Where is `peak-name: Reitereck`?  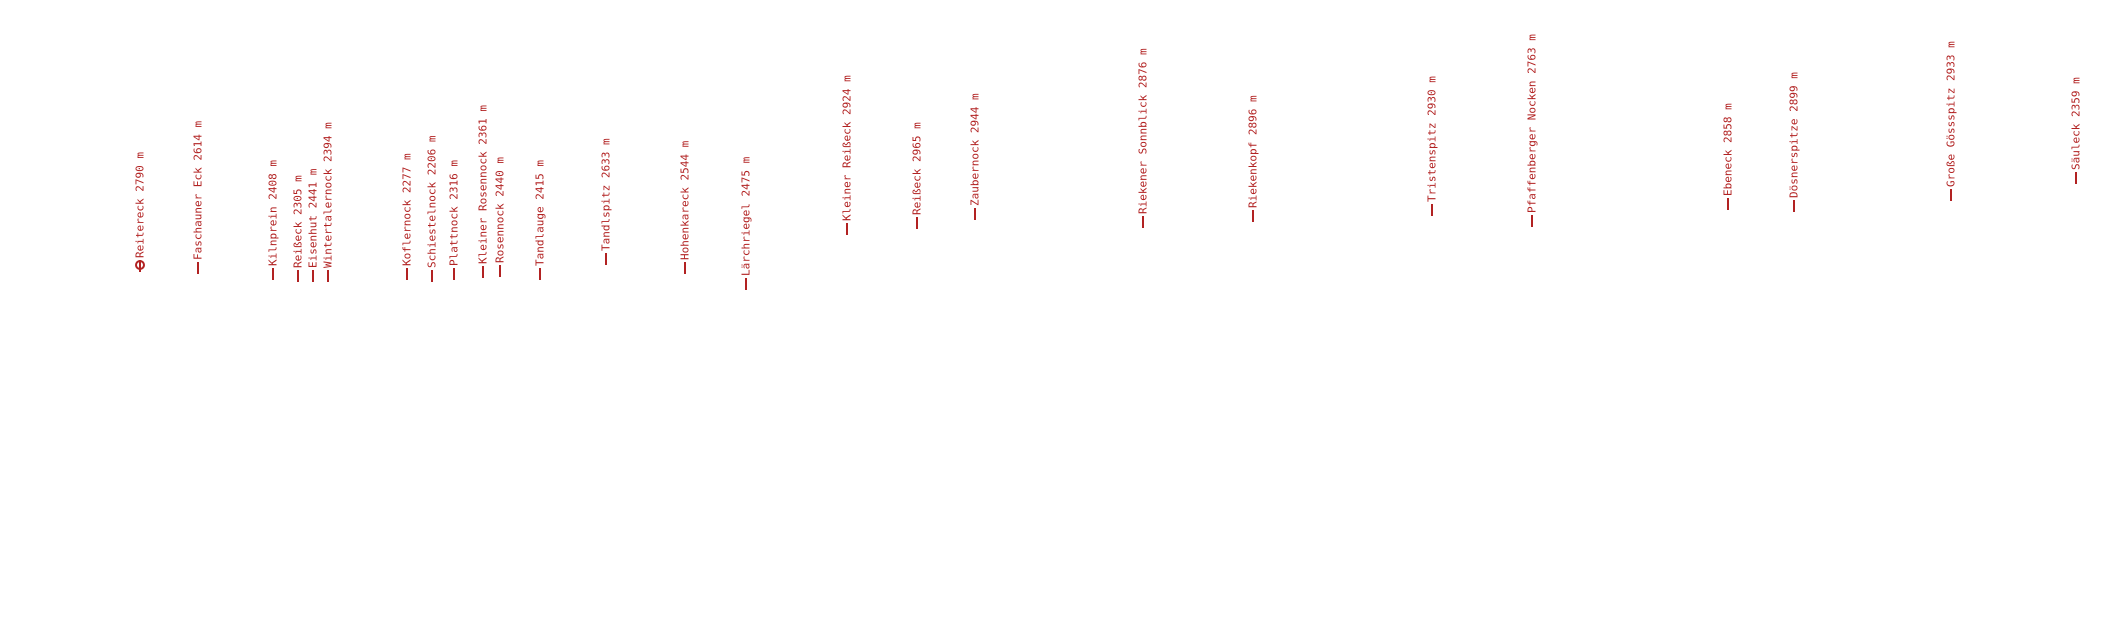 peak-name: Reitereck is located at coordinates (140, 228).